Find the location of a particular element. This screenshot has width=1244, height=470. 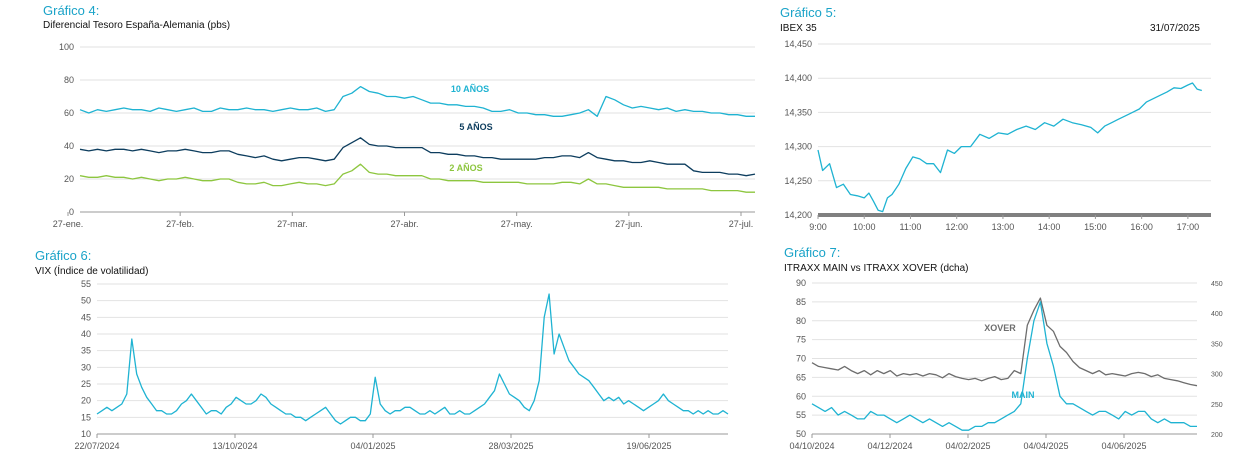

chart6-ytick-label: 30 is located at coordinates (86, 367).